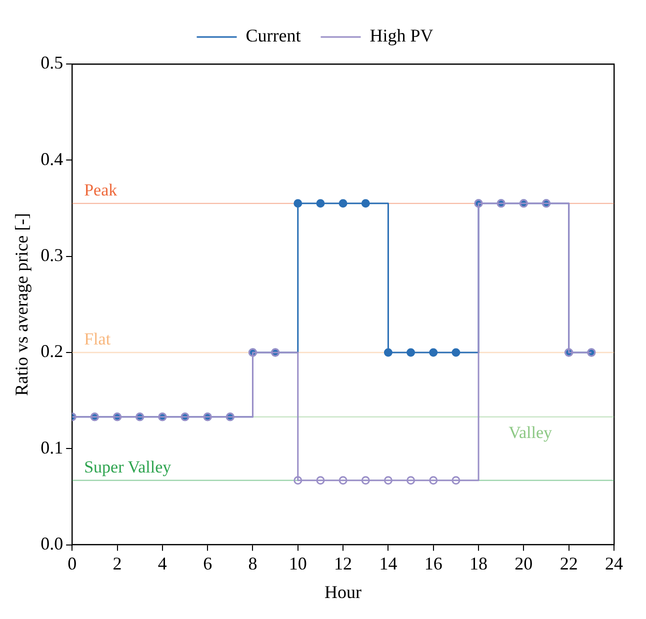  Describe the element at coordinates (162, 563) in the screenshot. I see `x-tick-label: 4` at that location.